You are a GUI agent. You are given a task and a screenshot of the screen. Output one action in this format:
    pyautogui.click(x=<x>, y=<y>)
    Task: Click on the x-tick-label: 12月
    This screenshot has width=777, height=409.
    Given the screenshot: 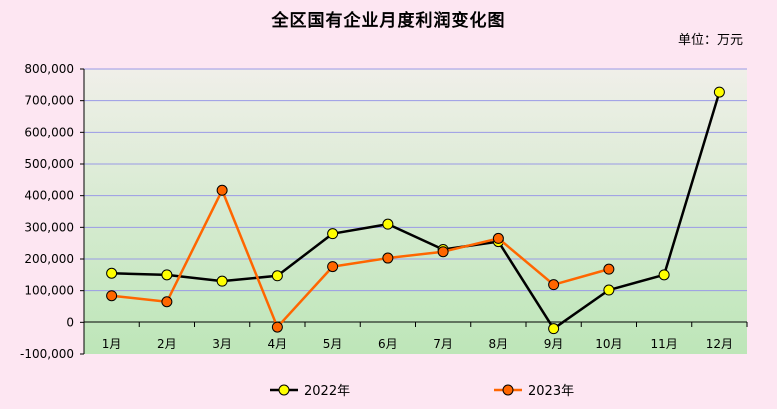 What is the action you would take?
    pyautogui.click(x=719, y=344)
    